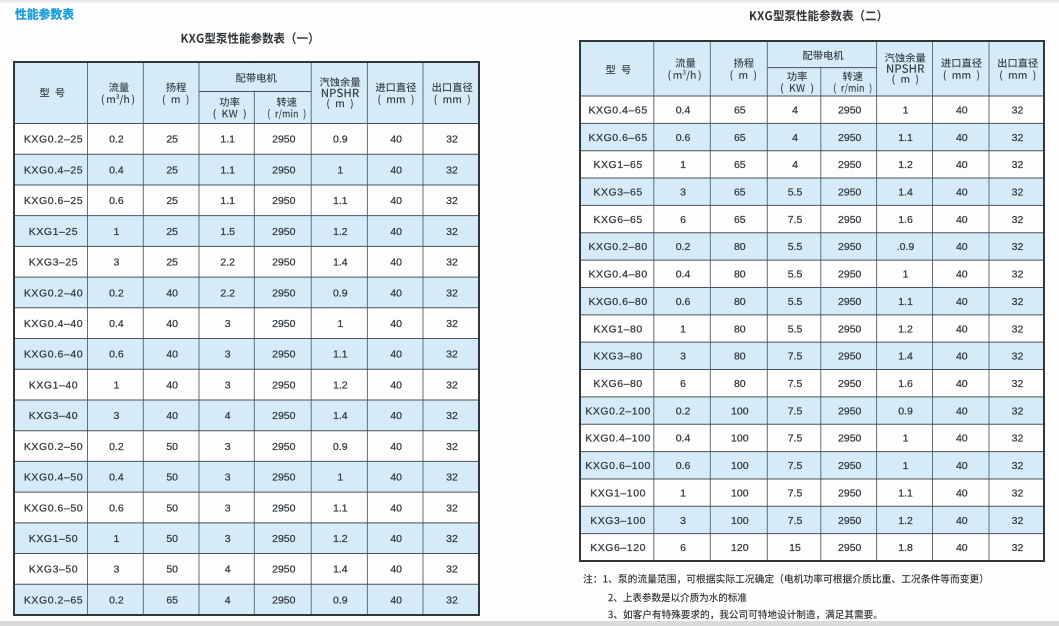 The width and height of the screenshot is (1059, 626). Describe the element at coordinates (617, 247) in the screenshot. I see `svg-text: KXG0.2–80` at that location.